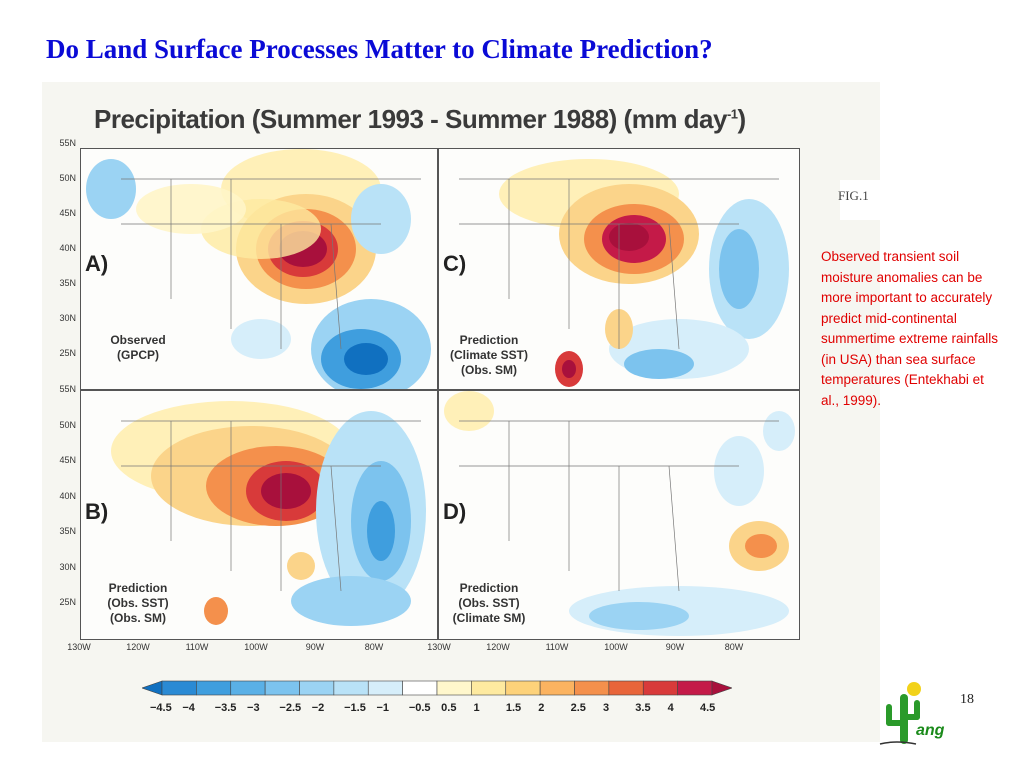 The width and height of the screenshot is (1024, 768). Describe the element at coordinates (188, 708) in the screenshot. I see `colorbar-tick-label: −4` at that location.